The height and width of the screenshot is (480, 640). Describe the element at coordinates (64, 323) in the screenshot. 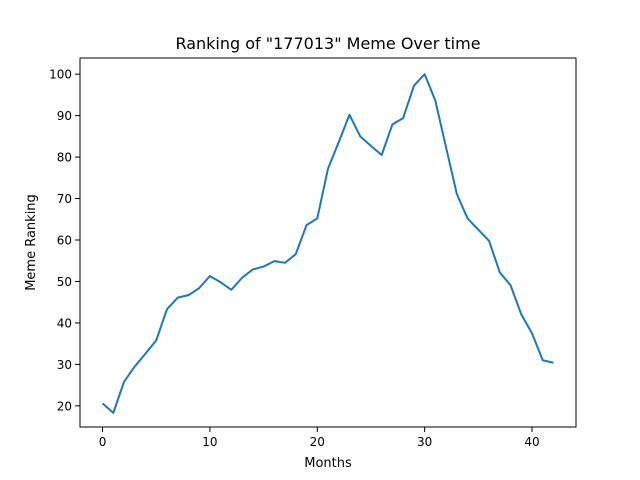

I see `y-tick-label: 40` at that location.